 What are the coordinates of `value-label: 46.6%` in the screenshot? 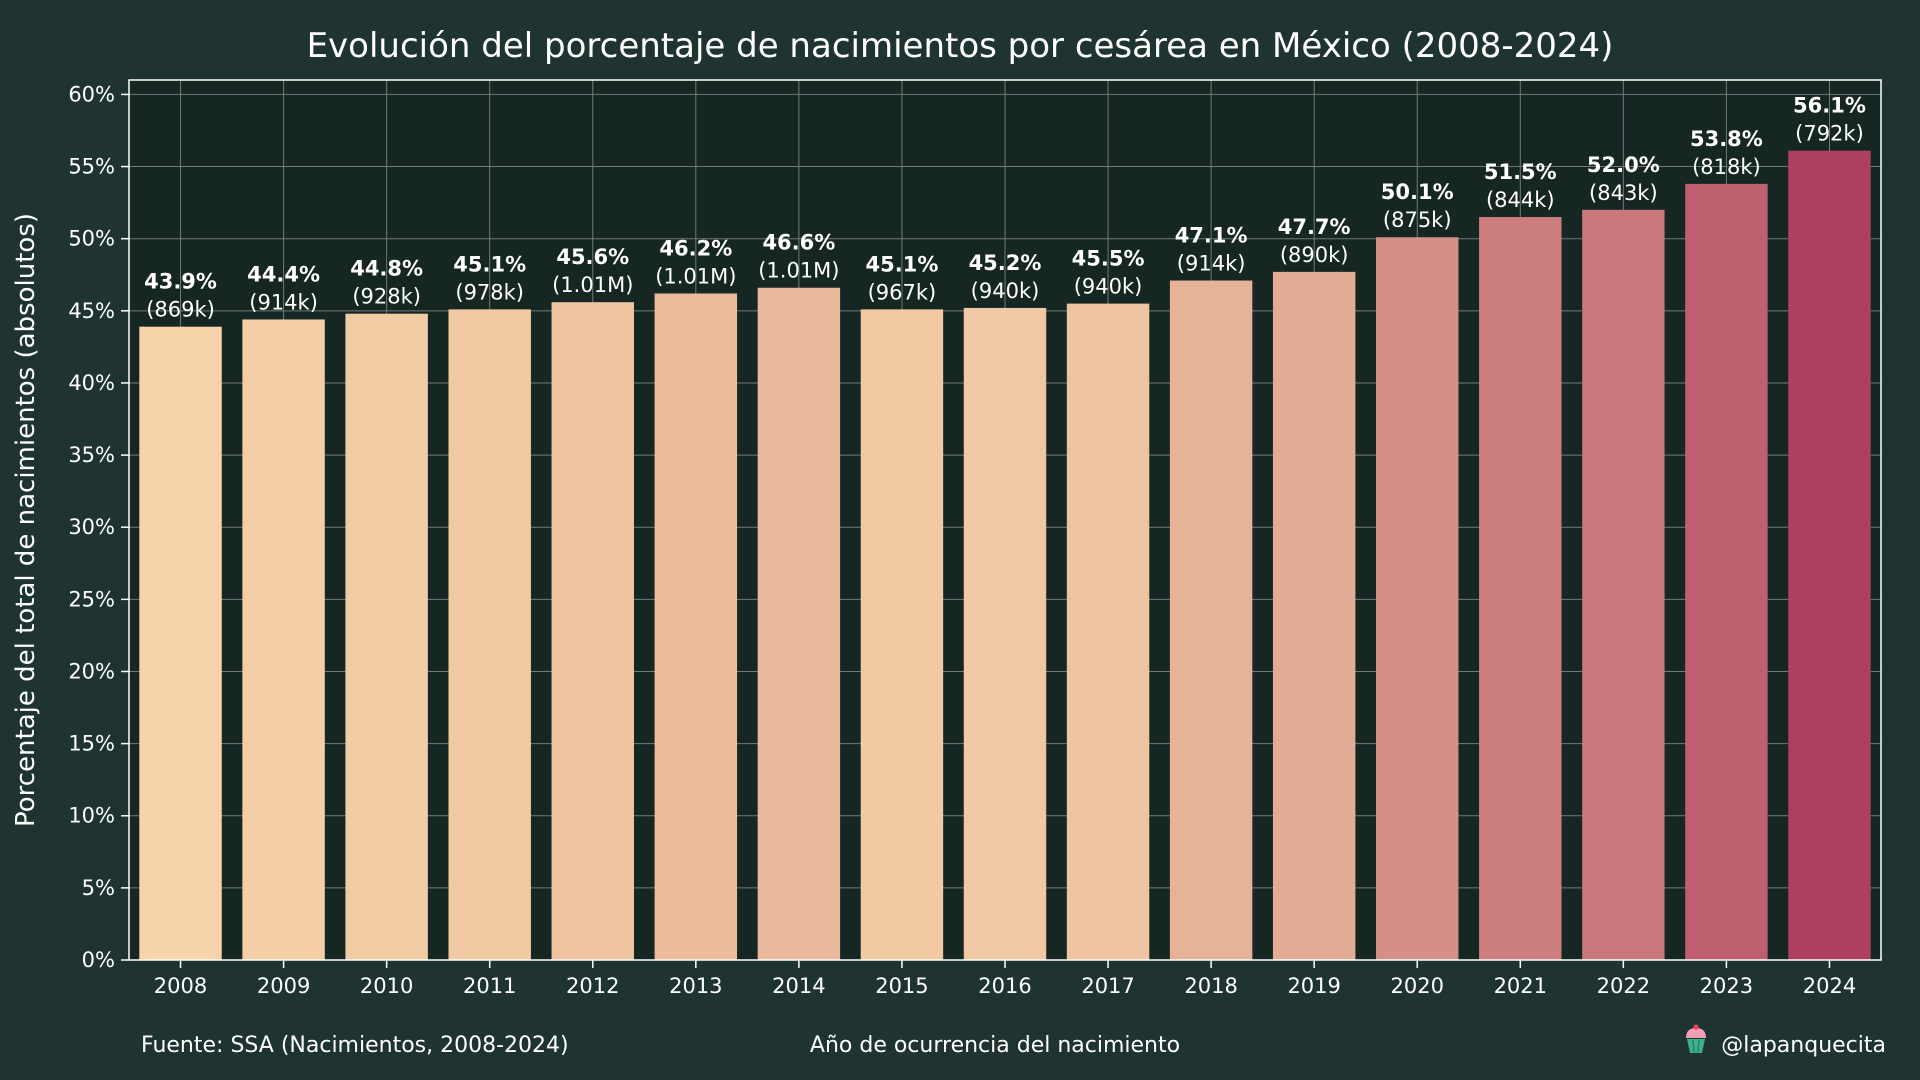 It's located at (798, 243).